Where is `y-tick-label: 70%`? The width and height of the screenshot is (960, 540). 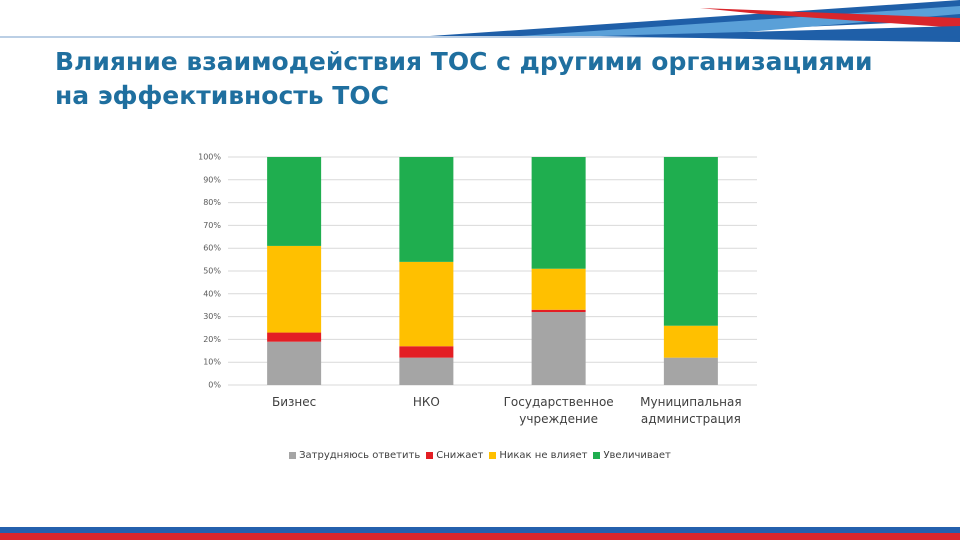
y-tick-label: 70% is located at coordinates (212, 225).